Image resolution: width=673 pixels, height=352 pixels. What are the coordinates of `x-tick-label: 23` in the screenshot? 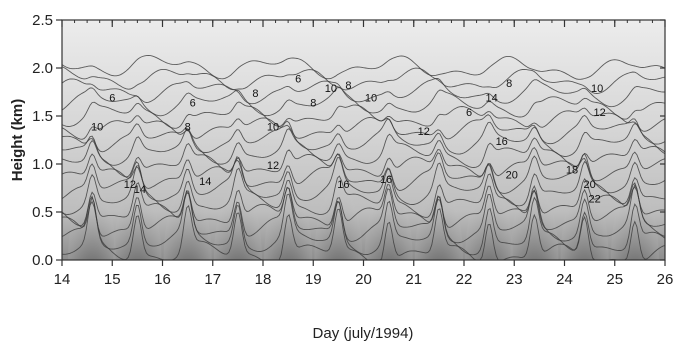 It's located at (514, 279).